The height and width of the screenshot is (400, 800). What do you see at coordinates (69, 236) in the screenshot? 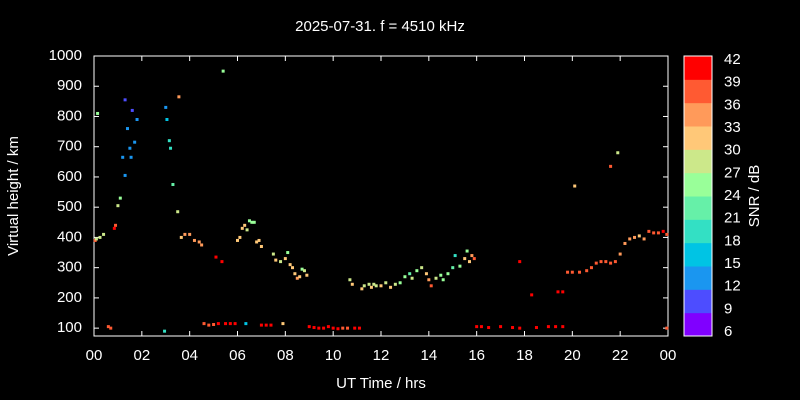
I see `y-tick-label: 400` at bounding box center [69, 236].